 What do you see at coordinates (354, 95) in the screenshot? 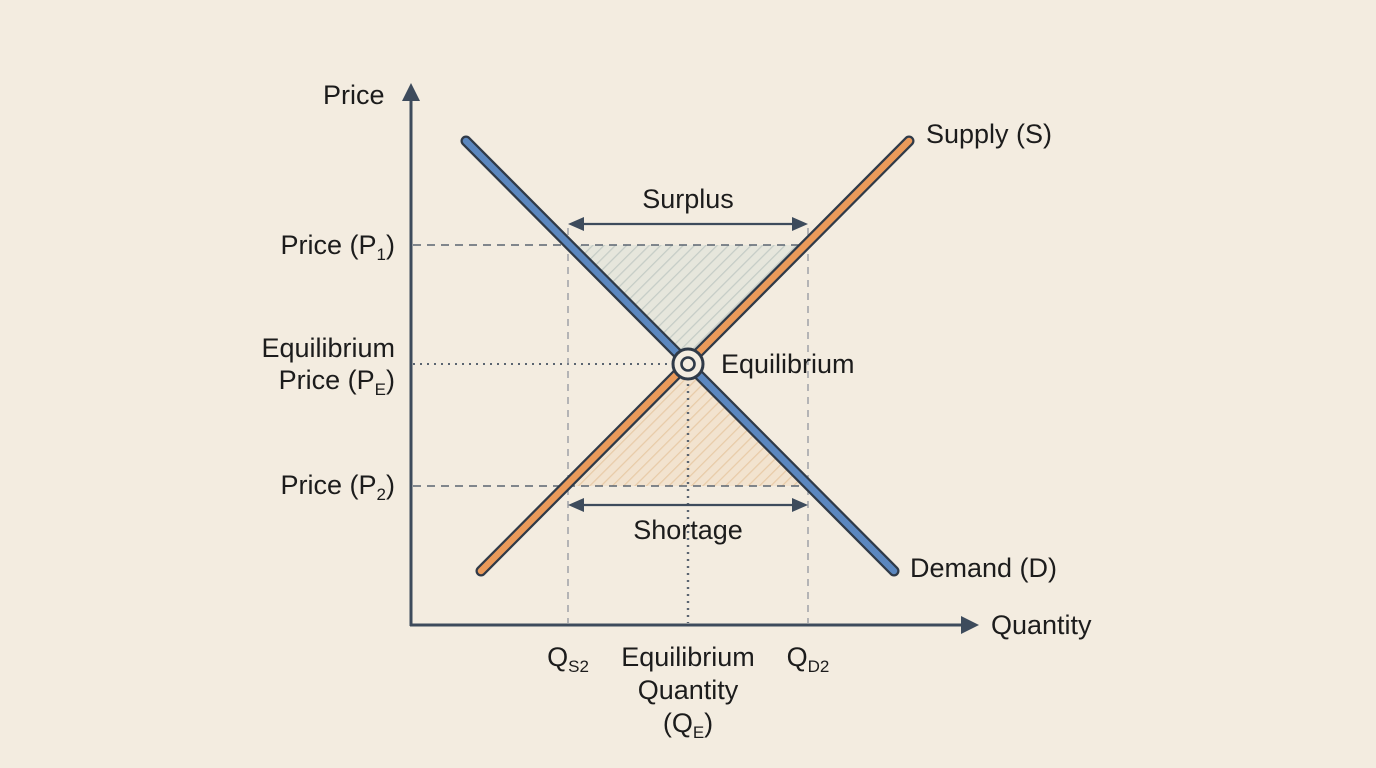
I see `y-axis-label: Price` at bounding box center [354, 95].